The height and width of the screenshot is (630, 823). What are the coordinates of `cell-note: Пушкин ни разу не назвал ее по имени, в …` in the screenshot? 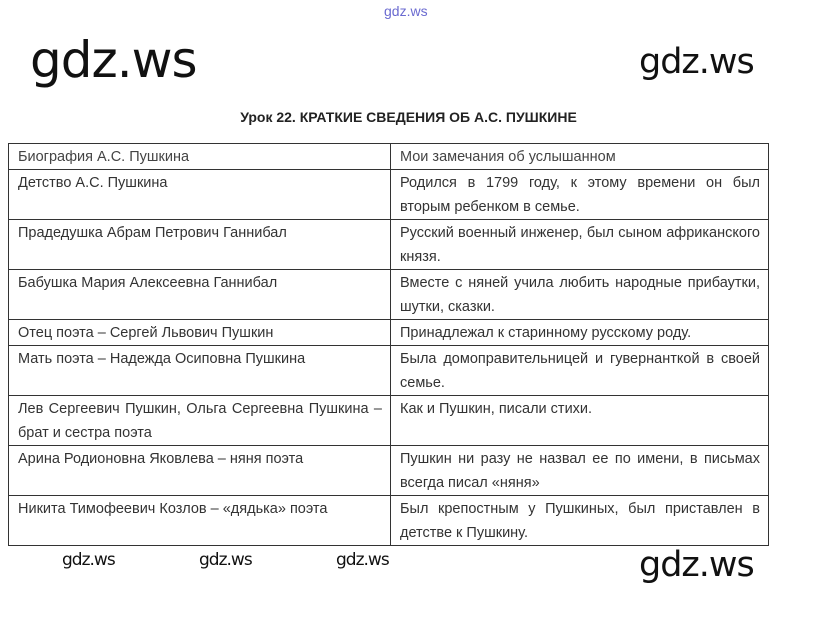 It's located at (579, 470).